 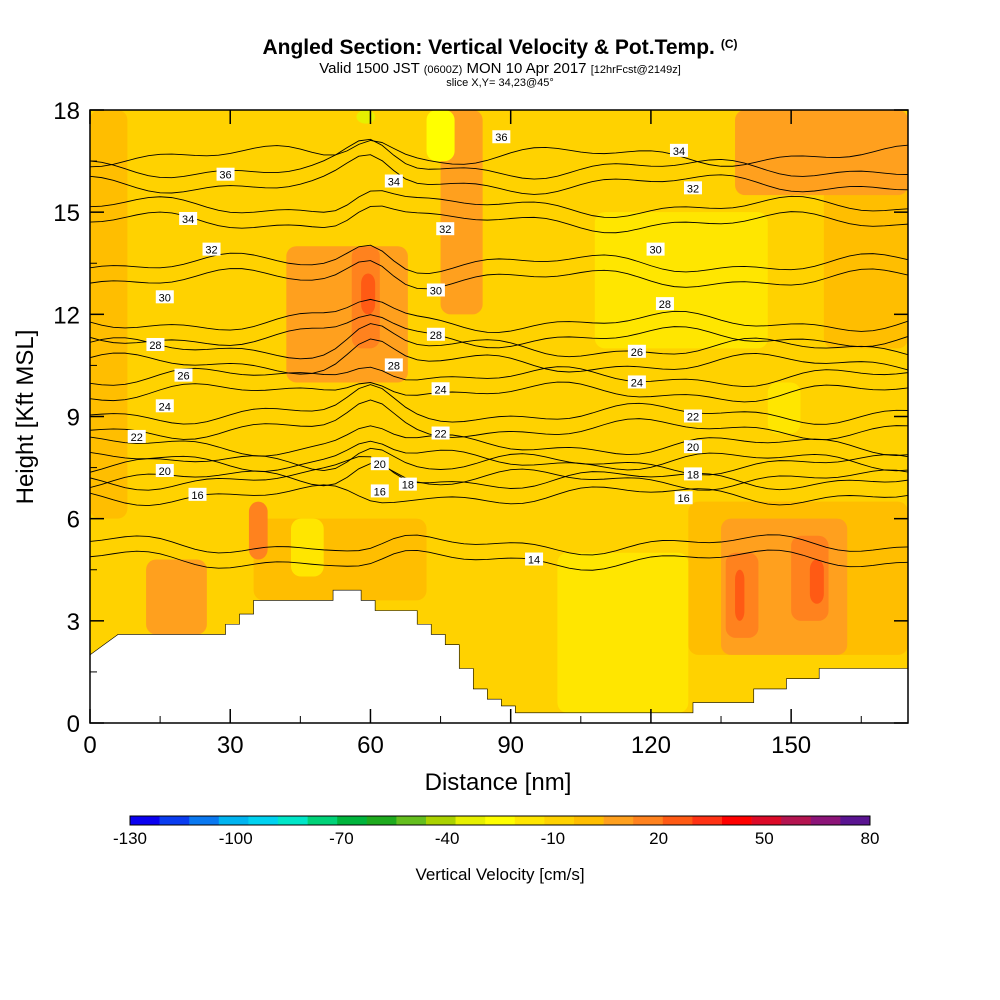 What do you see at coordinates (499, 874) in the screenshot?
I see `colorbar-label: Vertical Velocity [cm/s]` at bounding box center [499, 874].